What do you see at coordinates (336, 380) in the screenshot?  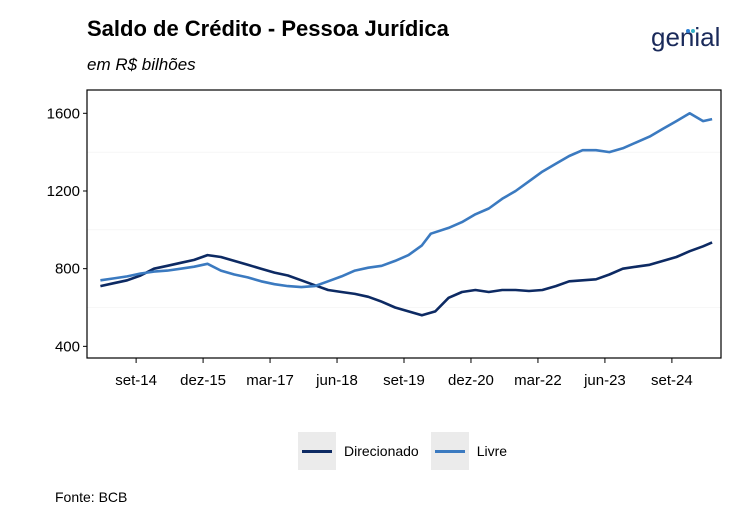 I see `x-tick-label: jun-18` at bounding box center [336, 380].